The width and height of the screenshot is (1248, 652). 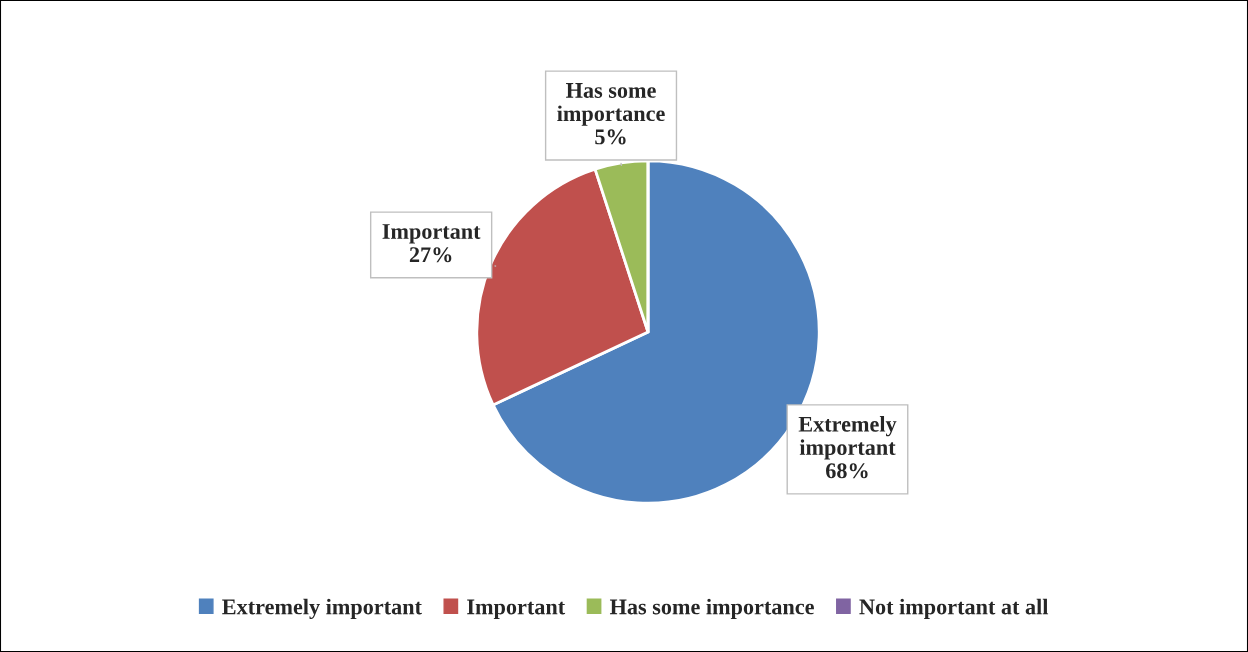 I want to click on legend-label: Not important at all, so click(x=954, y=608).